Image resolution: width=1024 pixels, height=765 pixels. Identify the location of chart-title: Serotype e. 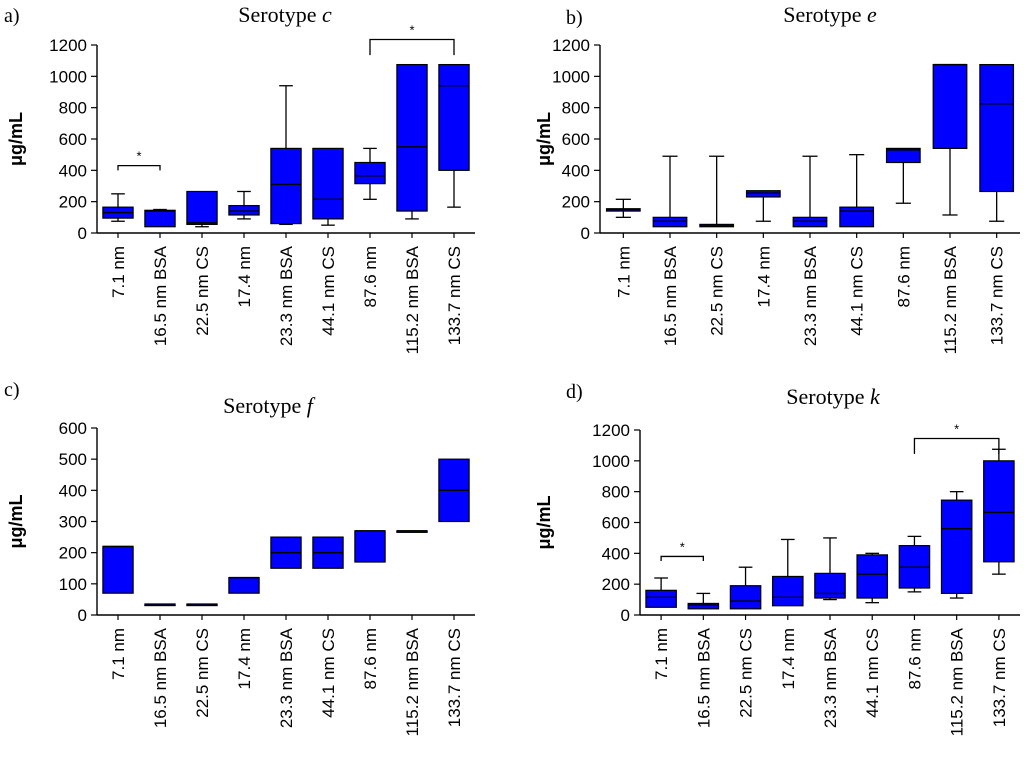
(830, 14).